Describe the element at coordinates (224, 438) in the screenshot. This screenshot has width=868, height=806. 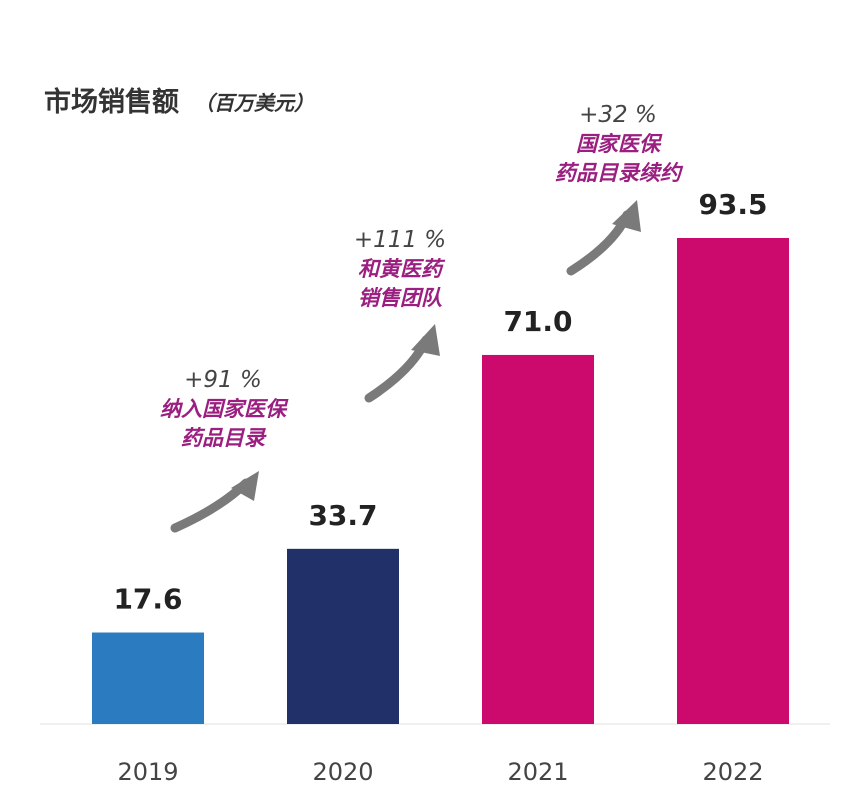
I see `annotation-text-1-2: 药品目录` at that location.